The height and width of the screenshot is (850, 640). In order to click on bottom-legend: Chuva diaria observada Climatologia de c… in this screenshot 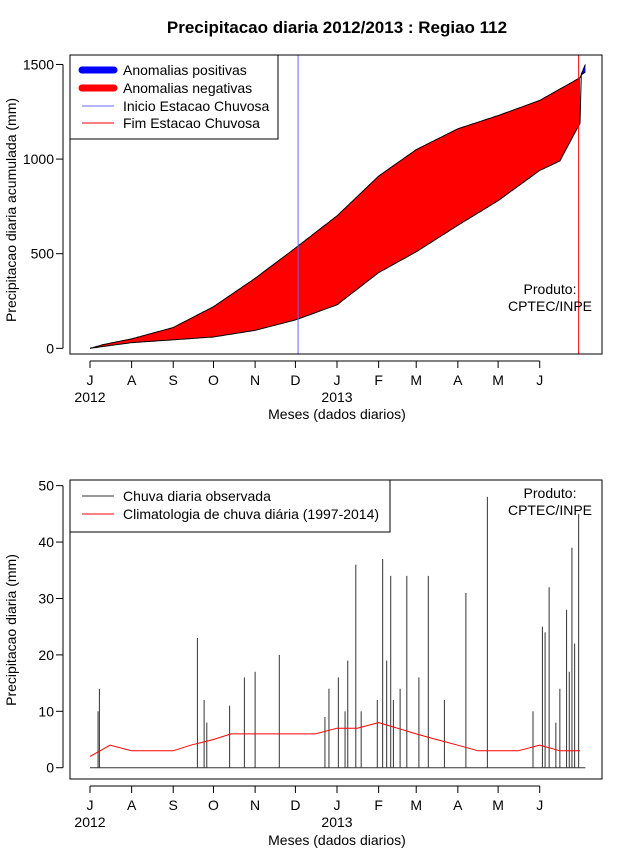, I will do `click(230, 506)`.